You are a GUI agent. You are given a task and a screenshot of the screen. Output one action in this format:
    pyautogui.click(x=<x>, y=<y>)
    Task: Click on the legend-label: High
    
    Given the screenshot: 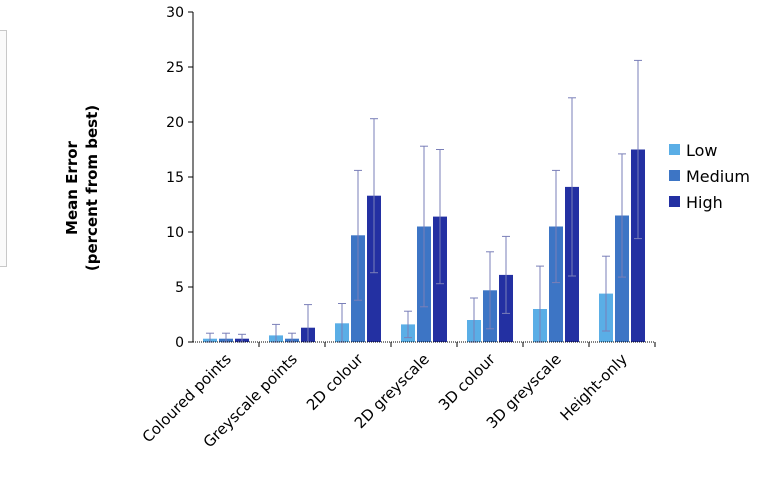 What is the action you would take?
    pyautogui.click(x=704, y=202)
    